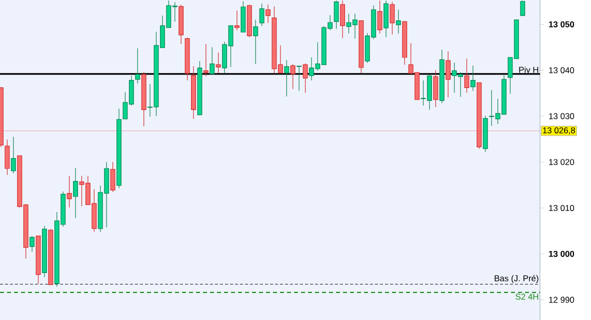 The image size is (591, 320). I want to click on y-tick-label: 13 050, so click(561, 24).